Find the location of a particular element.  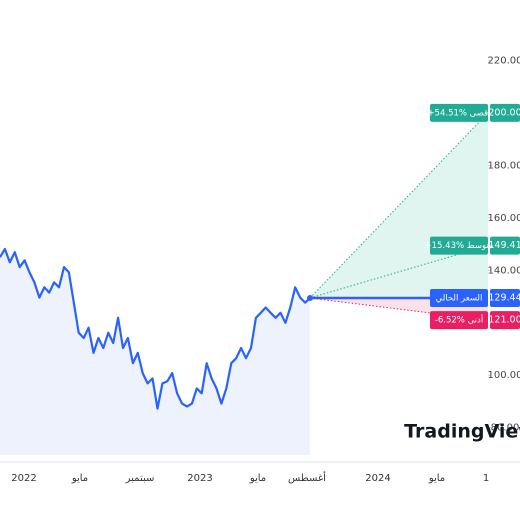

brand-logo: TradingView is located at coordinates (462, 432).